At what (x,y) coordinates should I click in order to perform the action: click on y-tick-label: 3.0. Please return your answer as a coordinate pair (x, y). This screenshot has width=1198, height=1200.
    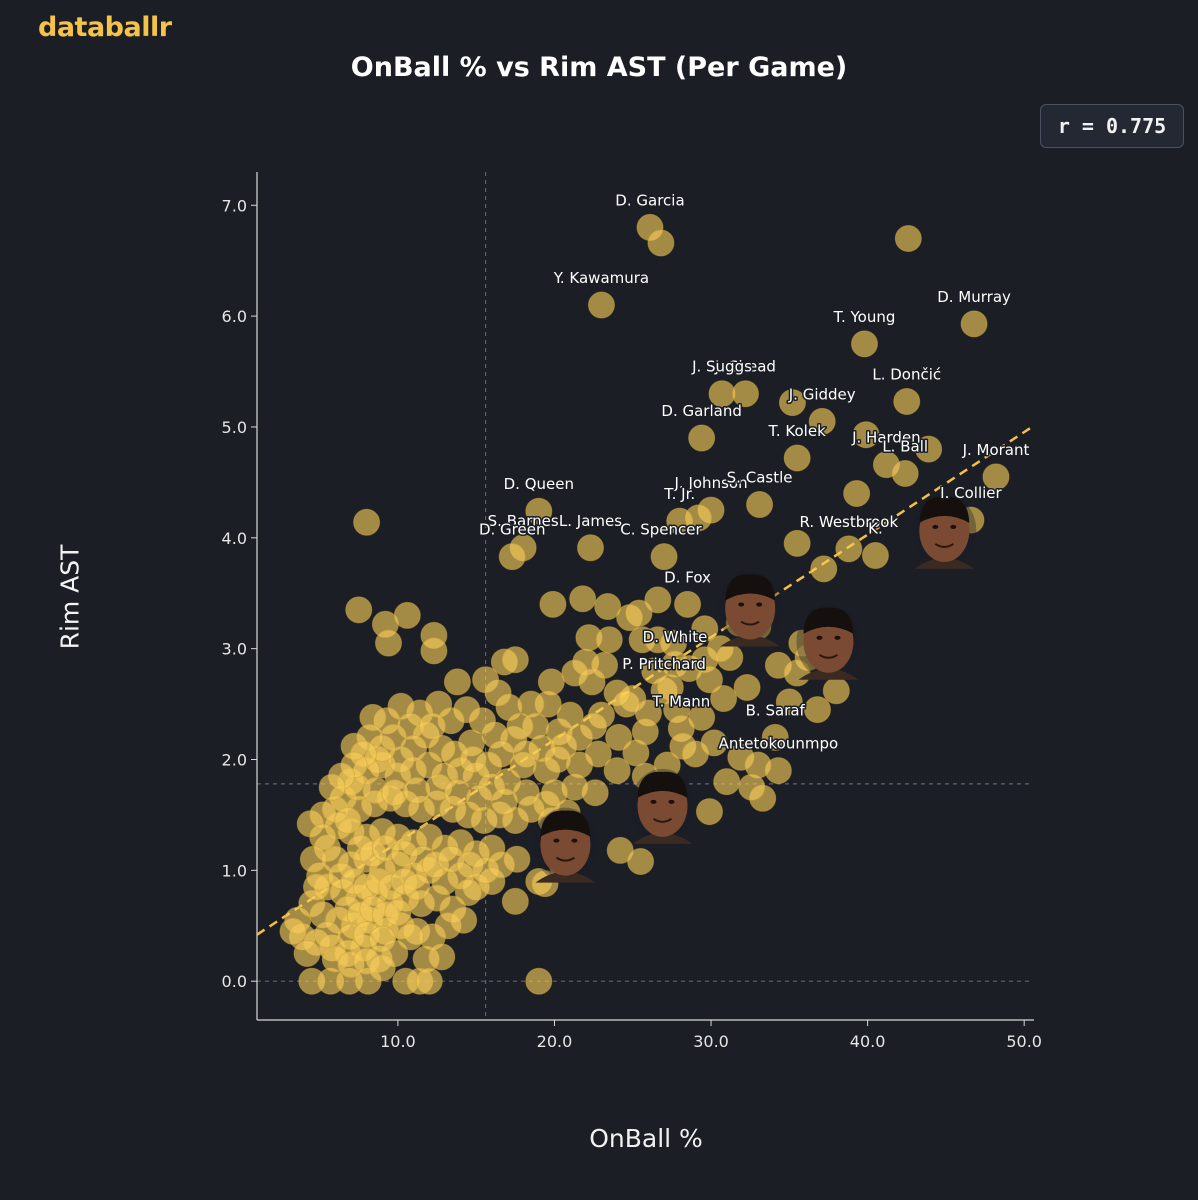
    Looking at the image, I should click on (234, 649).